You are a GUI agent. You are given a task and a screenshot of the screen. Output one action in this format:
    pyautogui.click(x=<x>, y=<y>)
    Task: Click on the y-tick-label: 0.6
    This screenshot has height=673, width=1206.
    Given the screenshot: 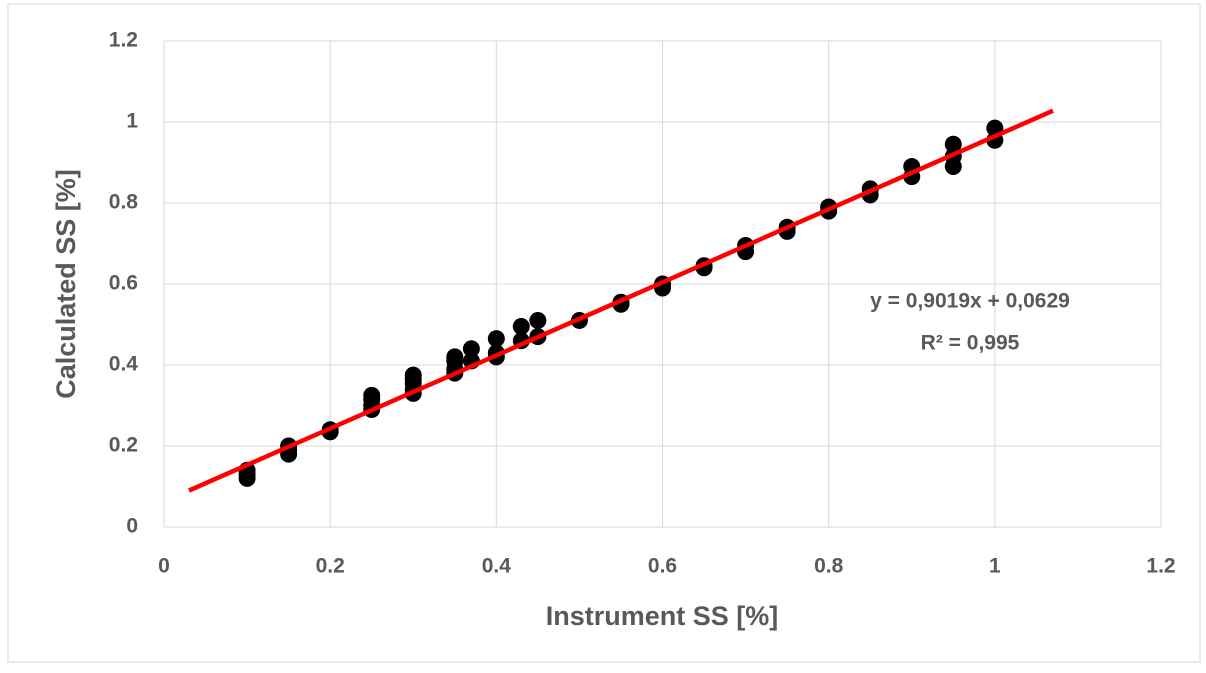 What is the action you would take?
    pyautogui.click(x=123, y=283)
    